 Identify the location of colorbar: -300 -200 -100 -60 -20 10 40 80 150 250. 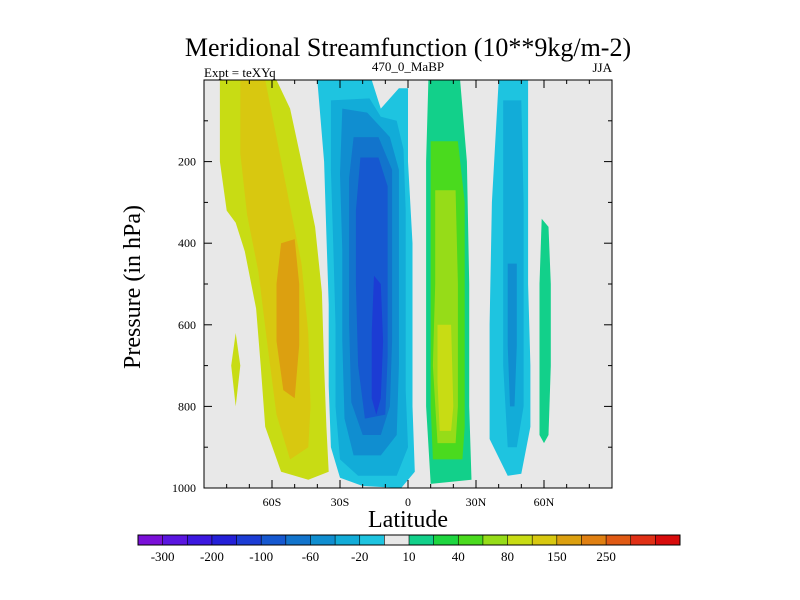
(409, 549).